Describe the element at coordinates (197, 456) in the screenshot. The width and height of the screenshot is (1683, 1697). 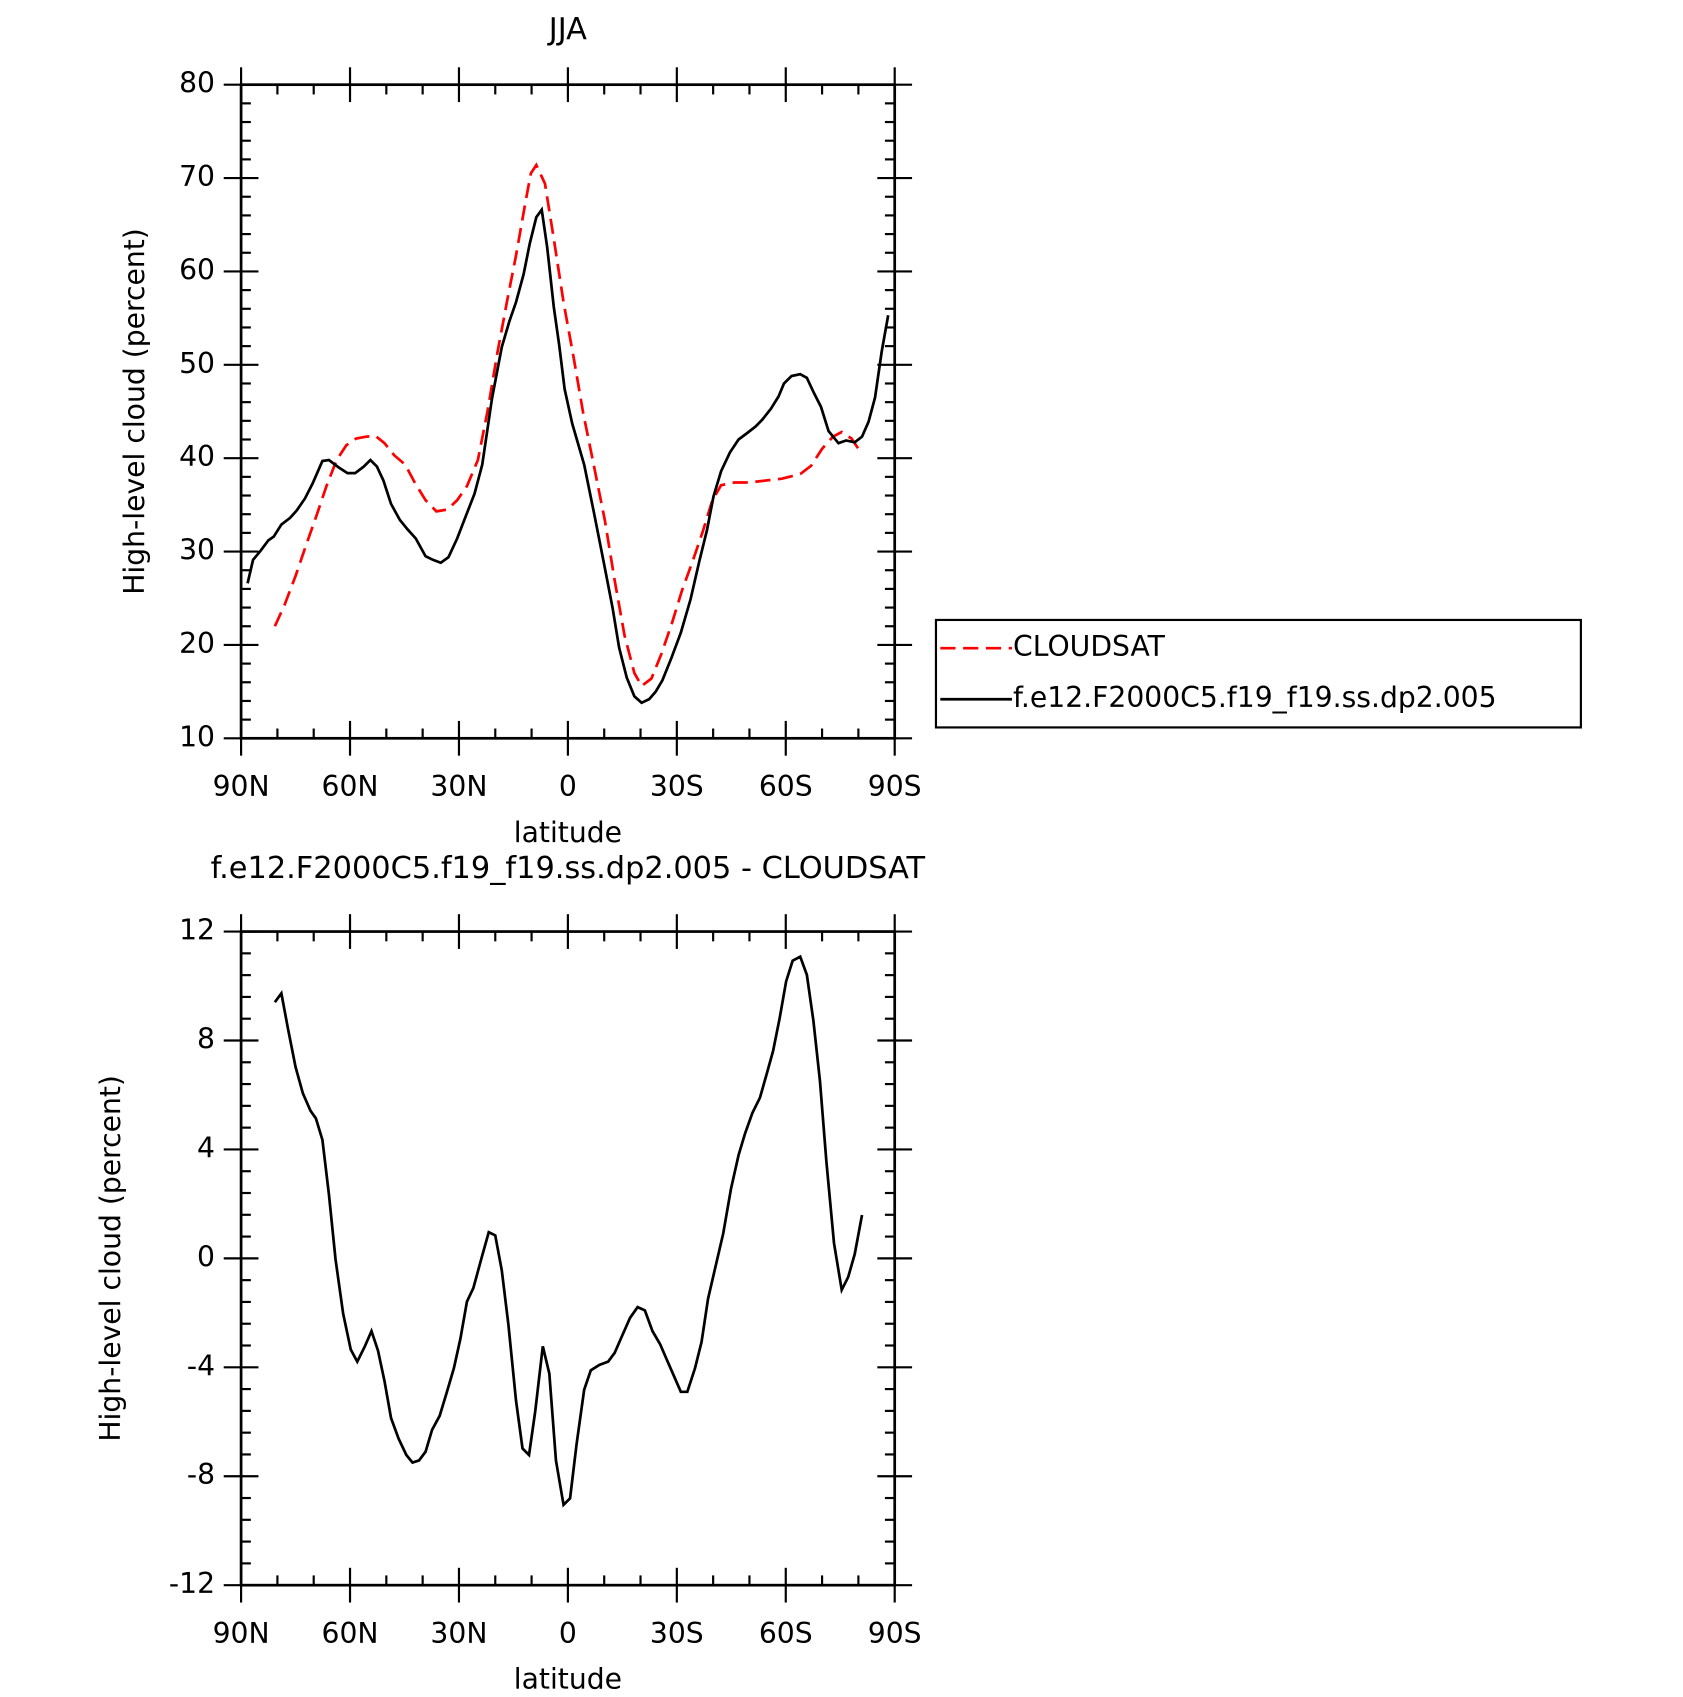
I see `y-tick-label: 40` at that location.